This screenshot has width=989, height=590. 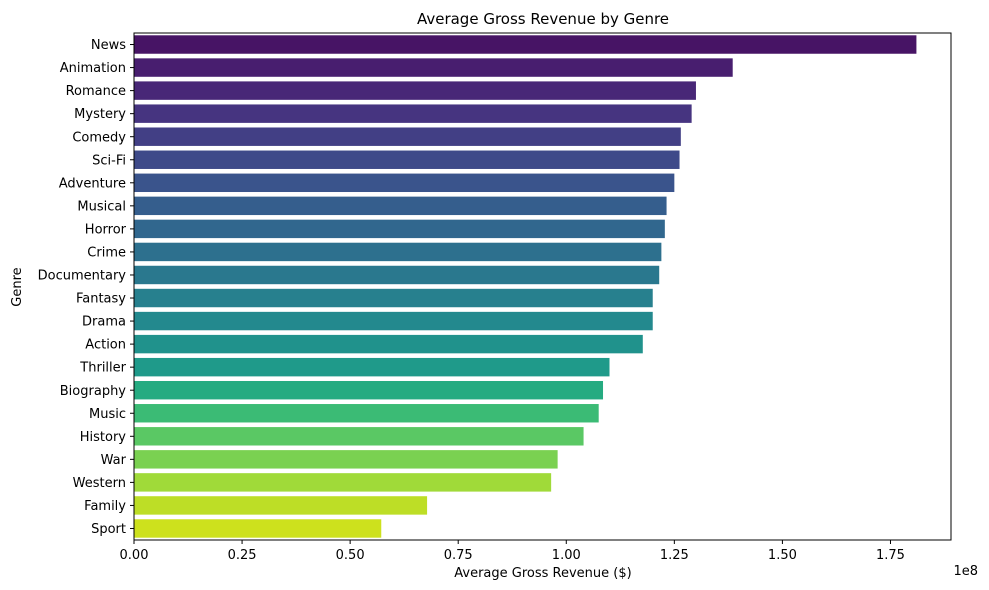 I want to click on x-tick-label: 1.75, so click(x=890, y=555).